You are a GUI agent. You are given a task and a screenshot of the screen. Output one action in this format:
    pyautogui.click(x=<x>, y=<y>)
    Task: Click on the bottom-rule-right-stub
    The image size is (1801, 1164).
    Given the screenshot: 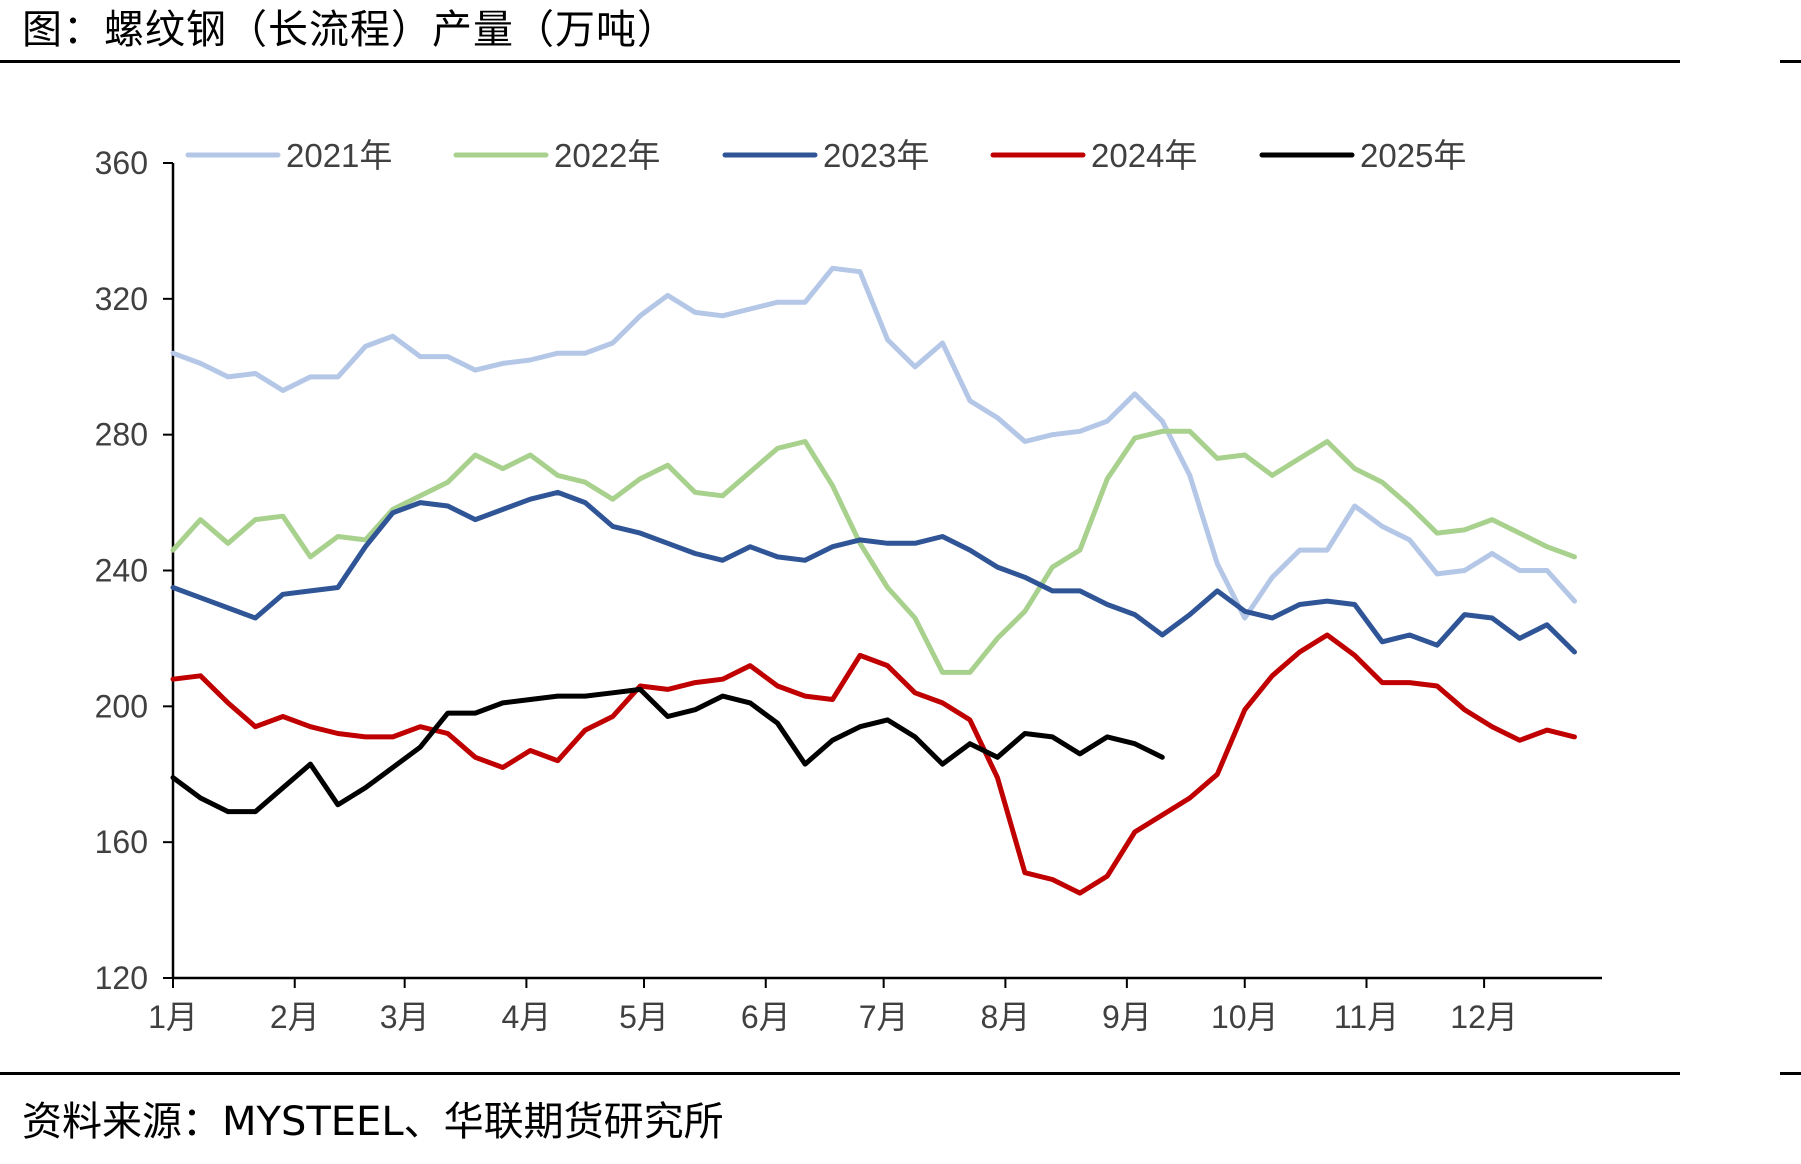 What is the action you would take?
    pyautogui.click(x=1790, y=1073)
    